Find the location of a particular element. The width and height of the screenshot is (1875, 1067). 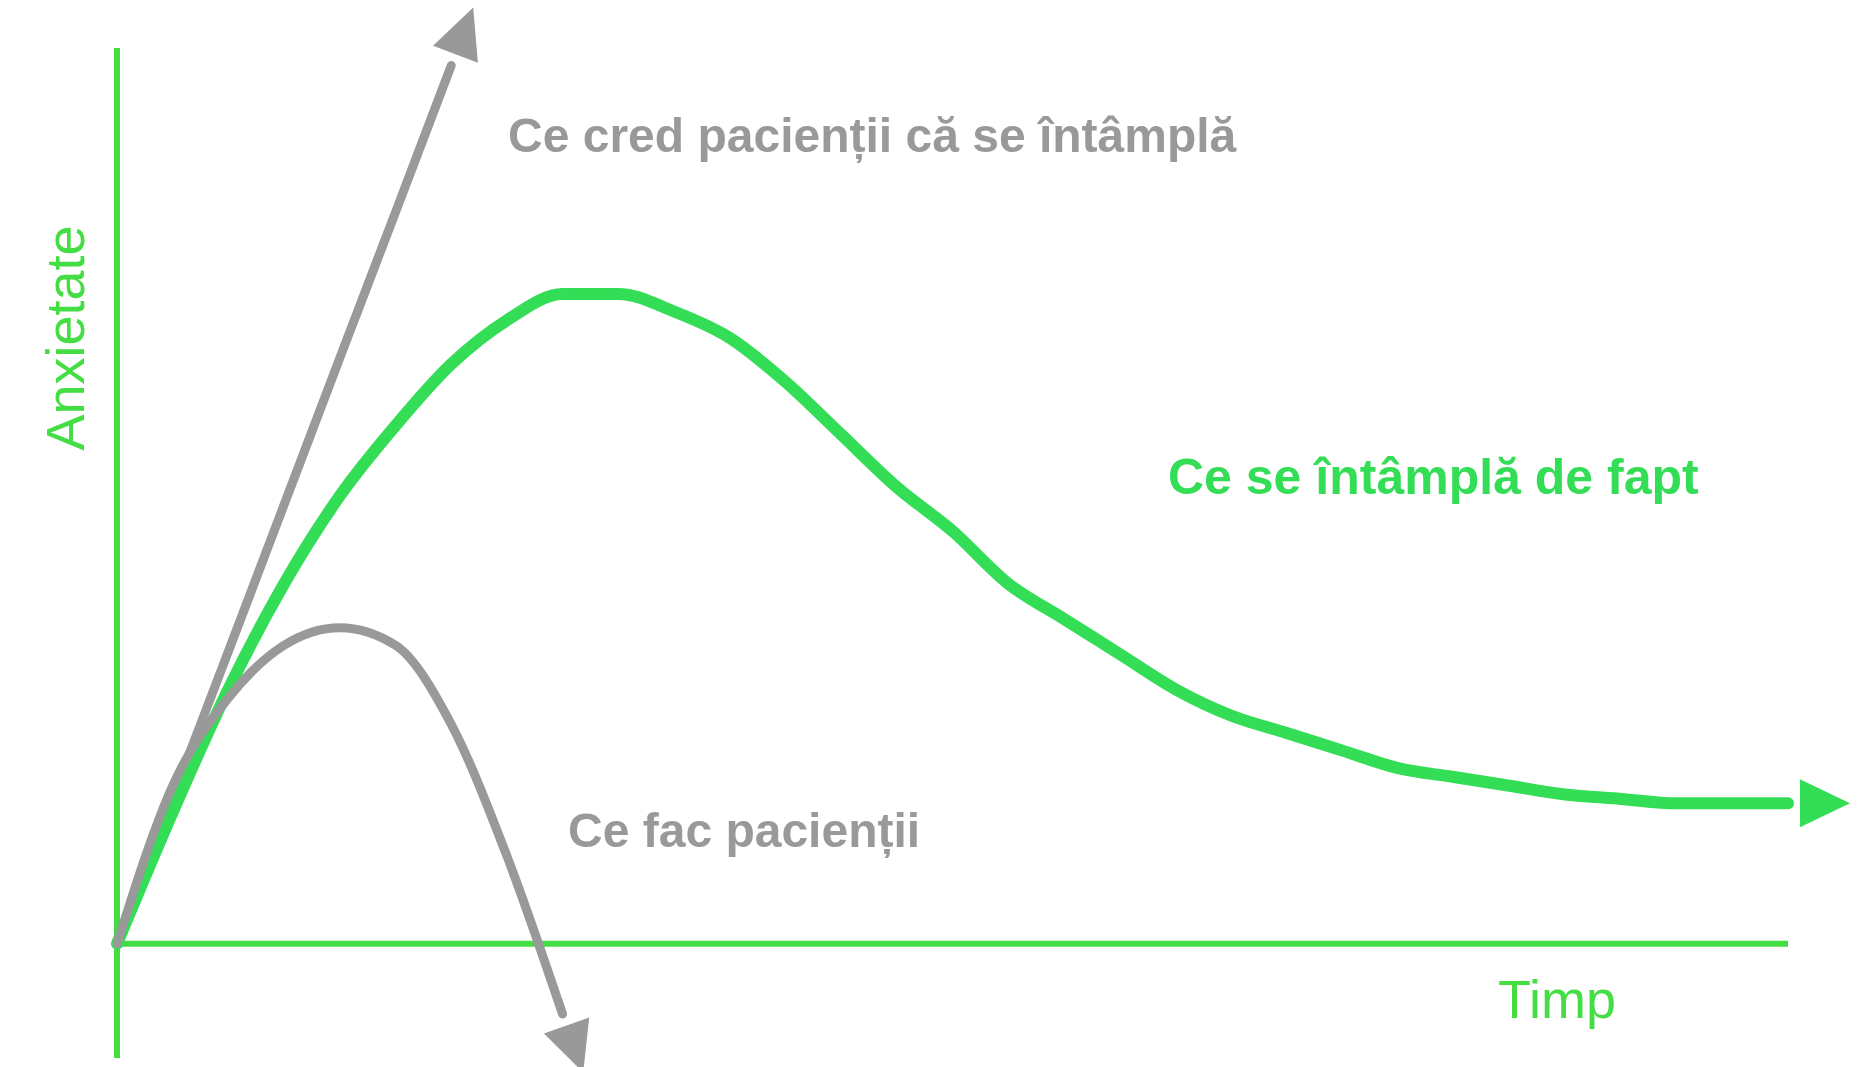

series-label: Ce fac pacienții is located at coordinates (744, 830).